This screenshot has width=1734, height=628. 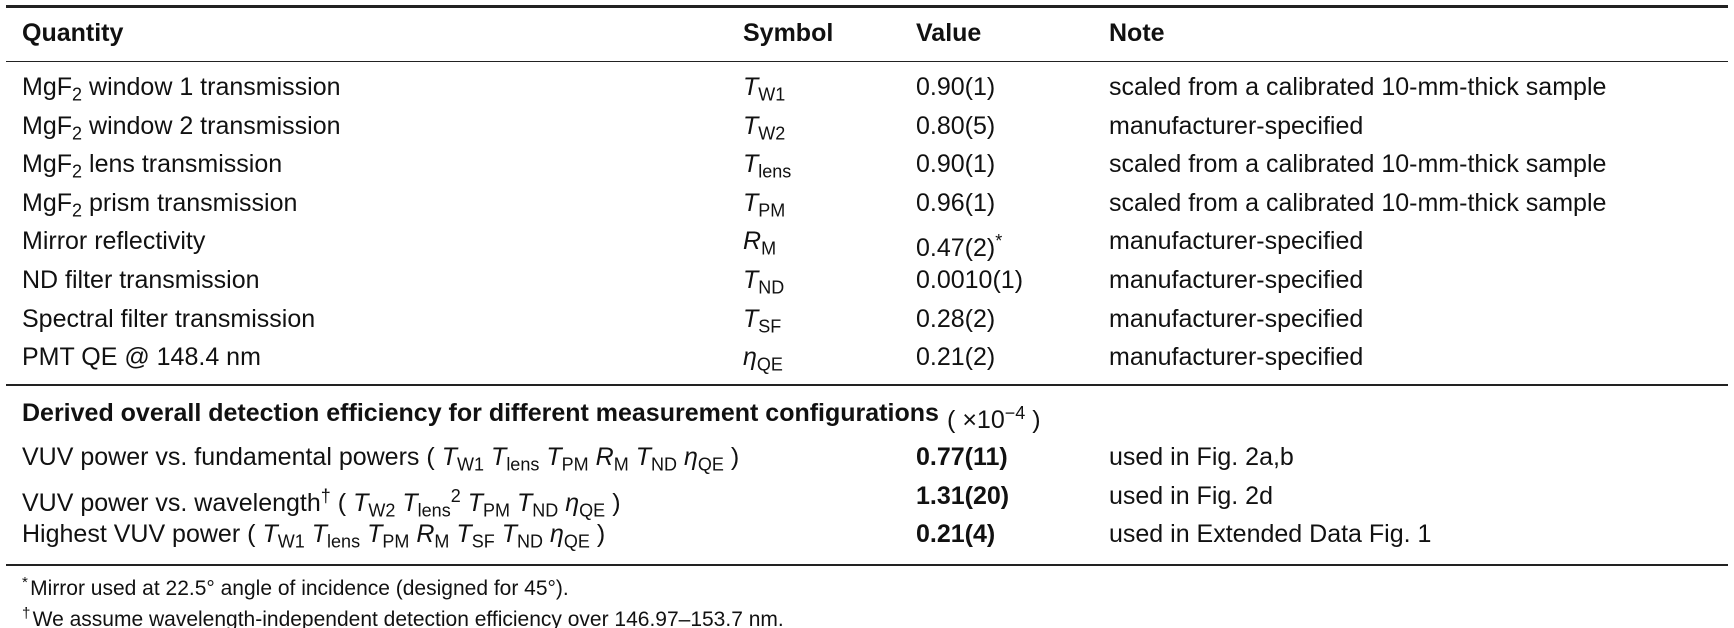 I want to click on value: 0.21(2), so click(x=955, y=357).